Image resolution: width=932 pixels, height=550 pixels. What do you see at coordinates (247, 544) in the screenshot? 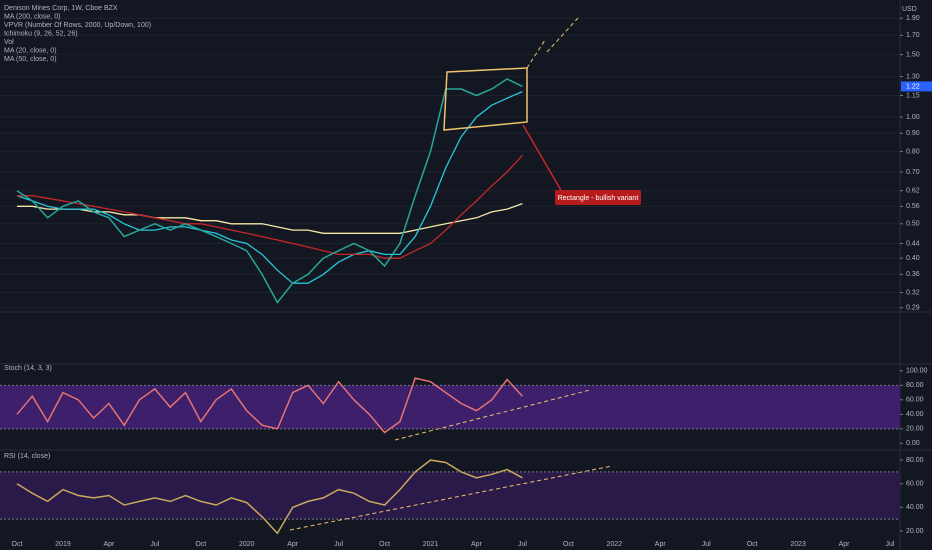
I see `x-tick-label: 2020` at bounding box center [247, 544].